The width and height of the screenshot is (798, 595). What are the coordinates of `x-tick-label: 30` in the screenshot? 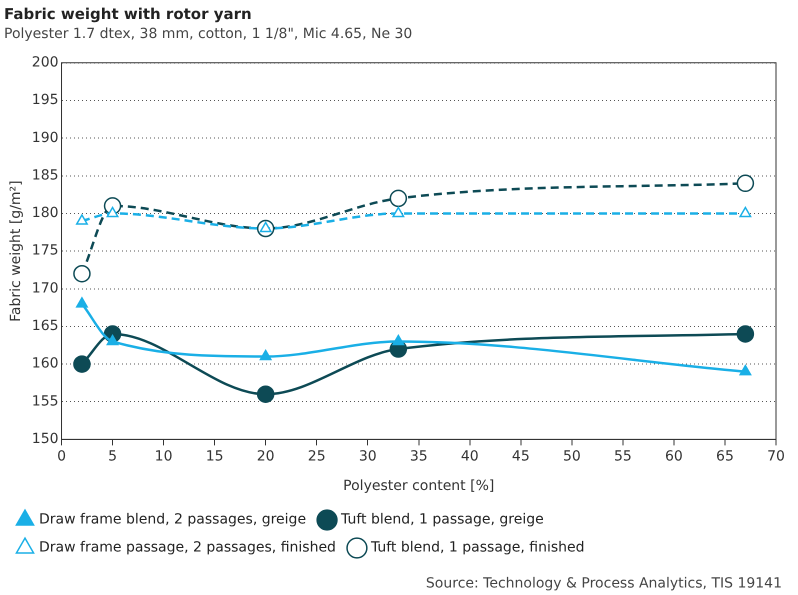 It's located at (367, 456).